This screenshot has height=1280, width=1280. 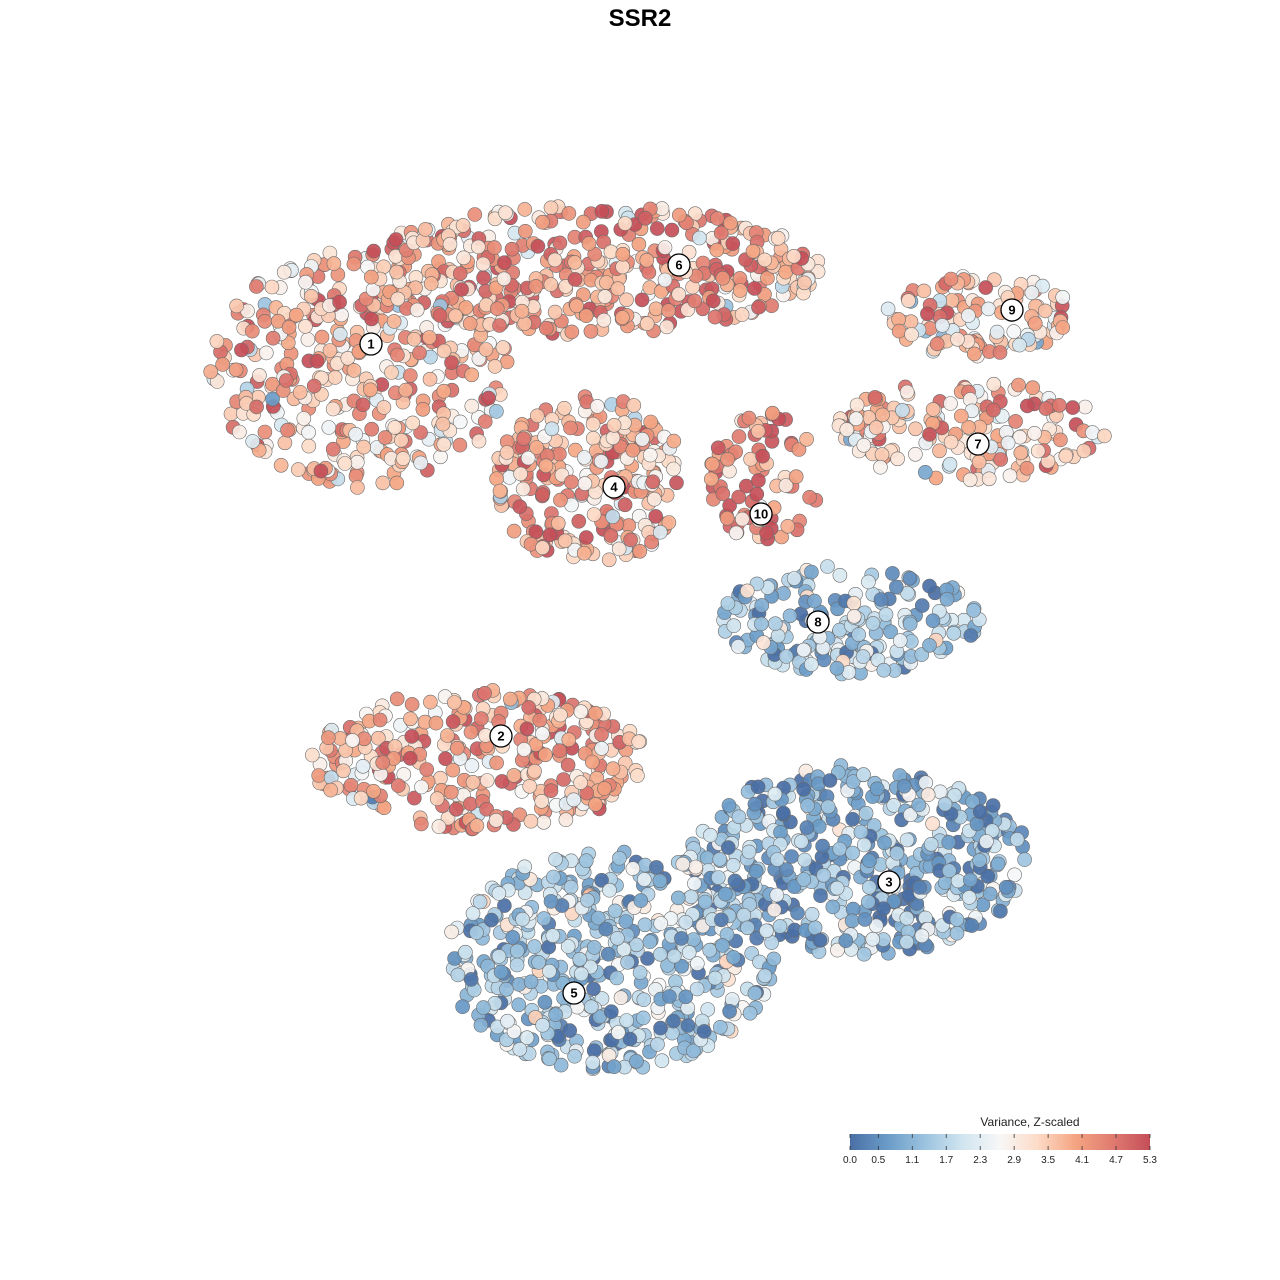 I want to click on cluster-label-10: 10, so click(x=761, y=514).